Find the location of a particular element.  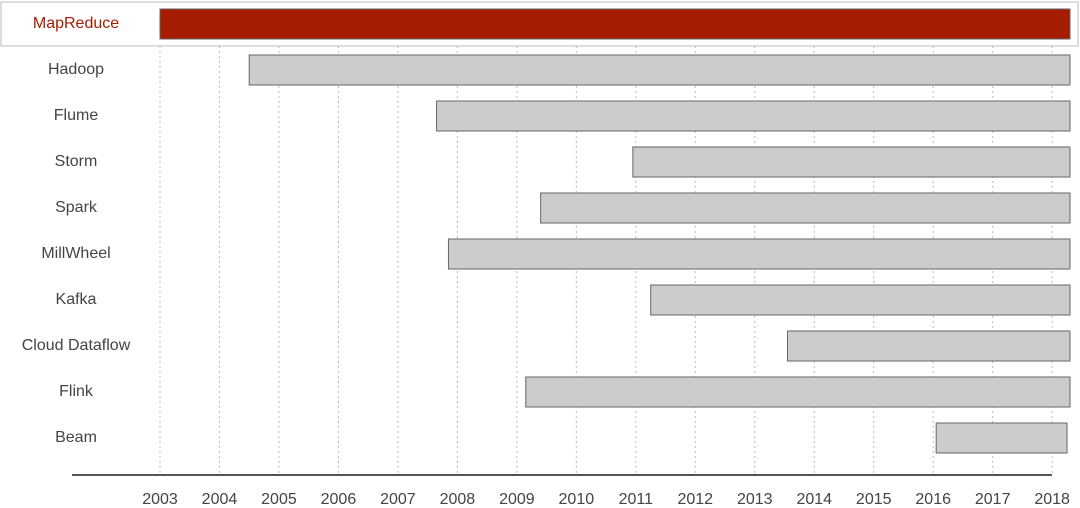

y-tick-label: Flink is located at coordinates (76, 391).